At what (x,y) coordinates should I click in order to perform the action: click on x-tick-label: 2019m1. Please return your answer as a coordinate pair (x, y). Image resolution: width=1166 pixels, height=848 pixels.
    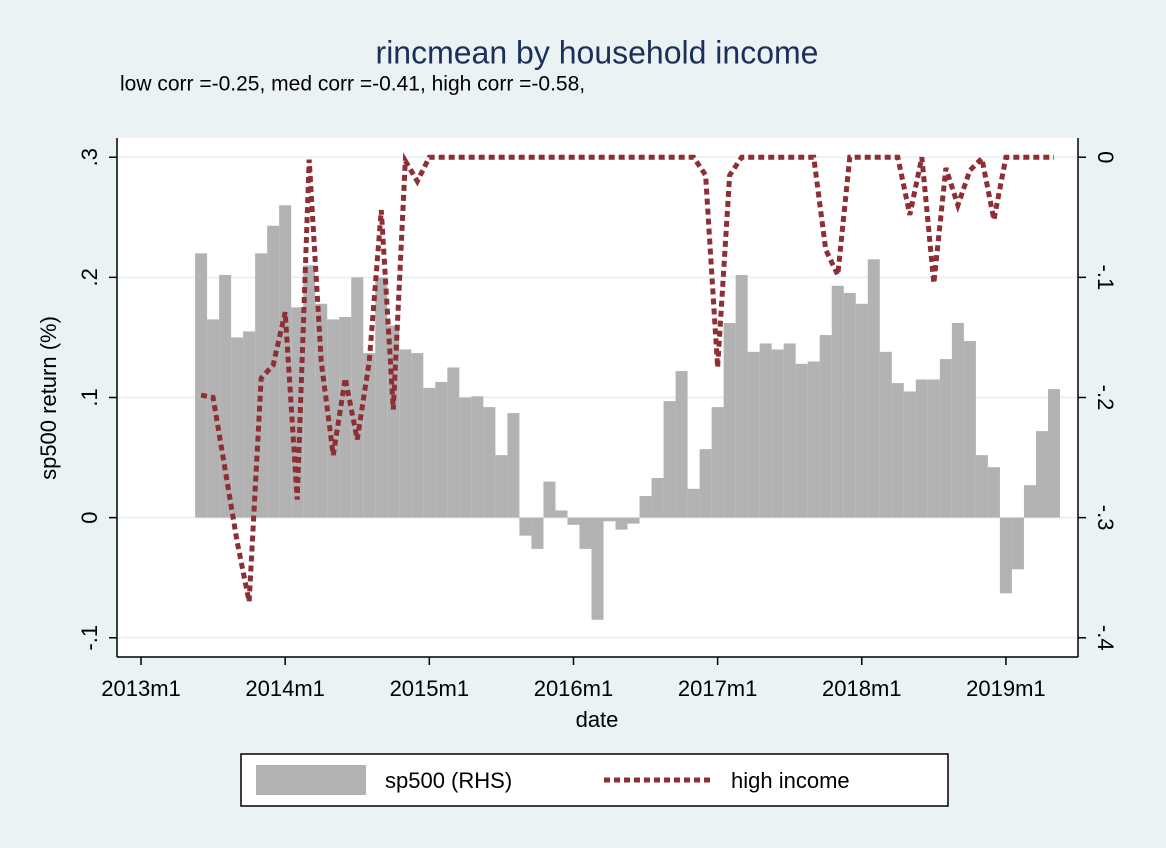
    Looking at the image, I should click on (1006, 688).